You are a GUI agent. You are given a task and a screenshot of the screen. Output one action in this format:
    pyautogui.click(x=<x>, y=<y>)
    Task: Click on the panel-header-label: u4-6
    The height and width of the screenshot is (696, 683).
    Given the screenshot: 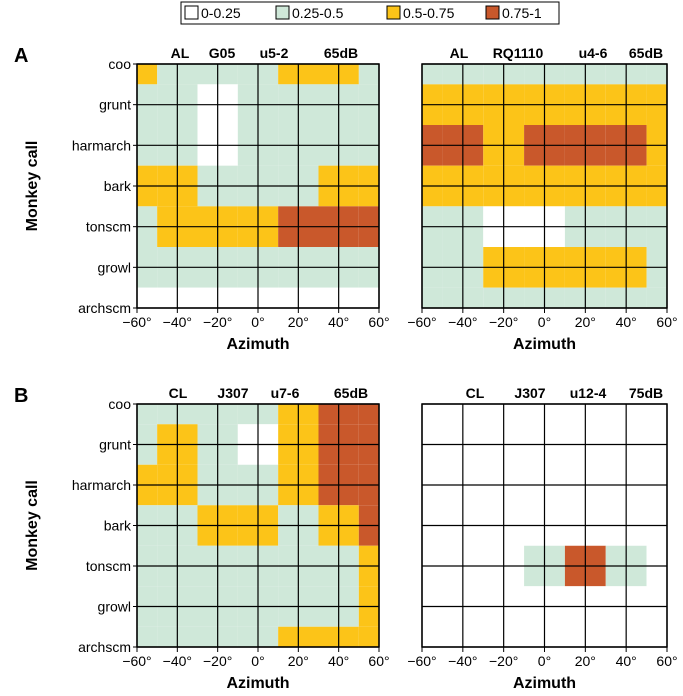 What is the action you would take?
    pyautogui.click(x=593, y=53)
    